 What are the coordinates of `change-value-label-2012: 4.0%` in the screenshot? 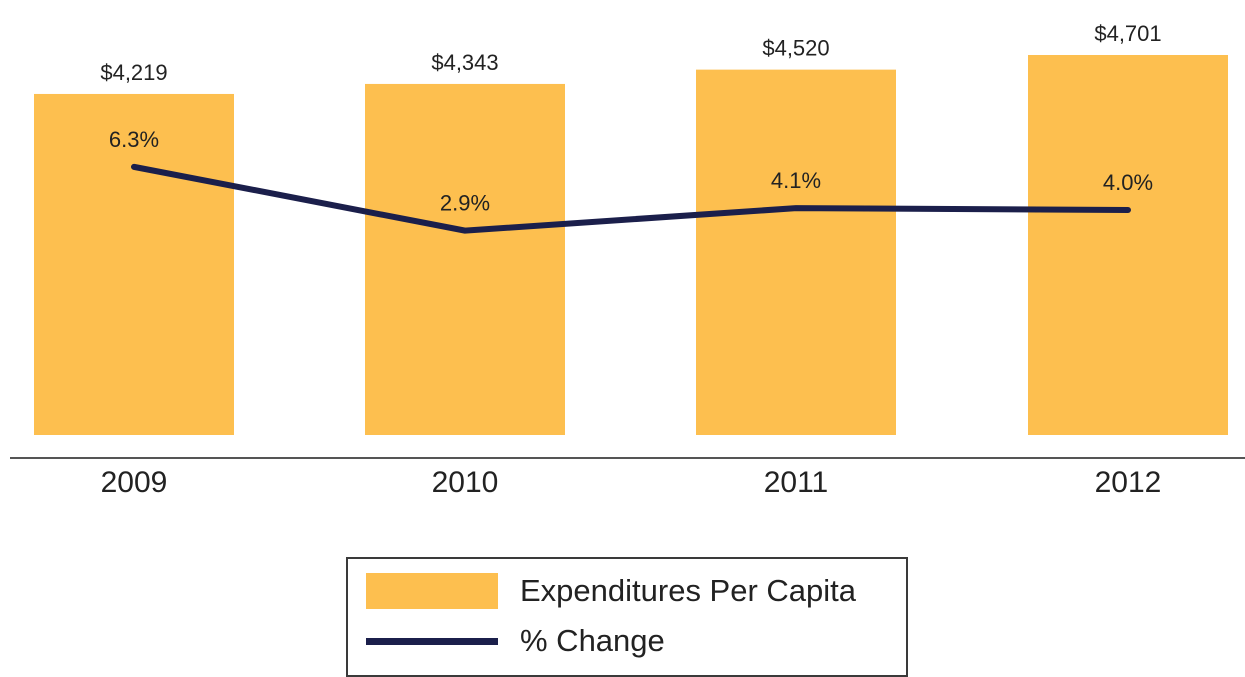 It's located at (1128, 182).